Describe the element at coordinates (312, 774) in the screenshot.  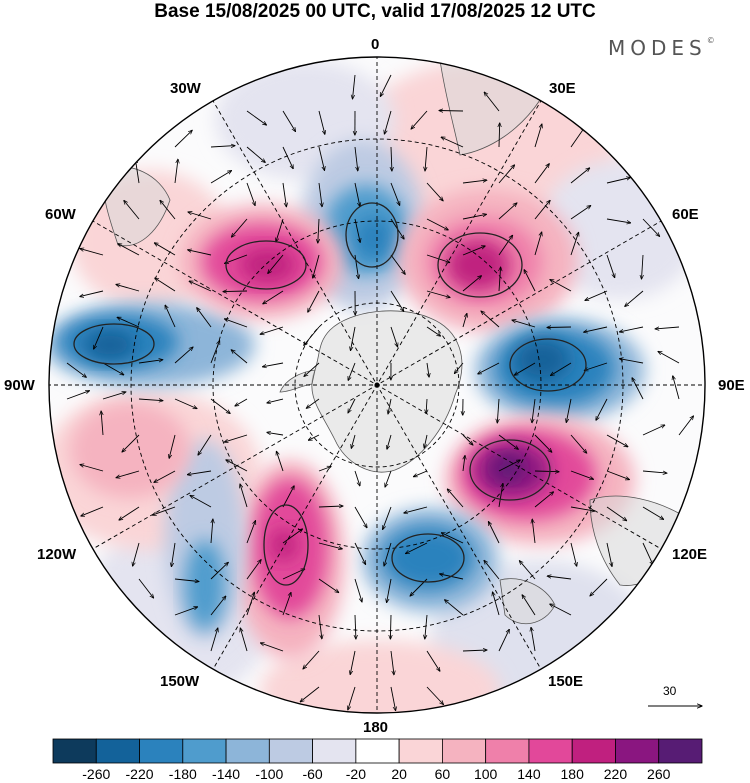
I see `colorbar-tick-label: -60` at that location.